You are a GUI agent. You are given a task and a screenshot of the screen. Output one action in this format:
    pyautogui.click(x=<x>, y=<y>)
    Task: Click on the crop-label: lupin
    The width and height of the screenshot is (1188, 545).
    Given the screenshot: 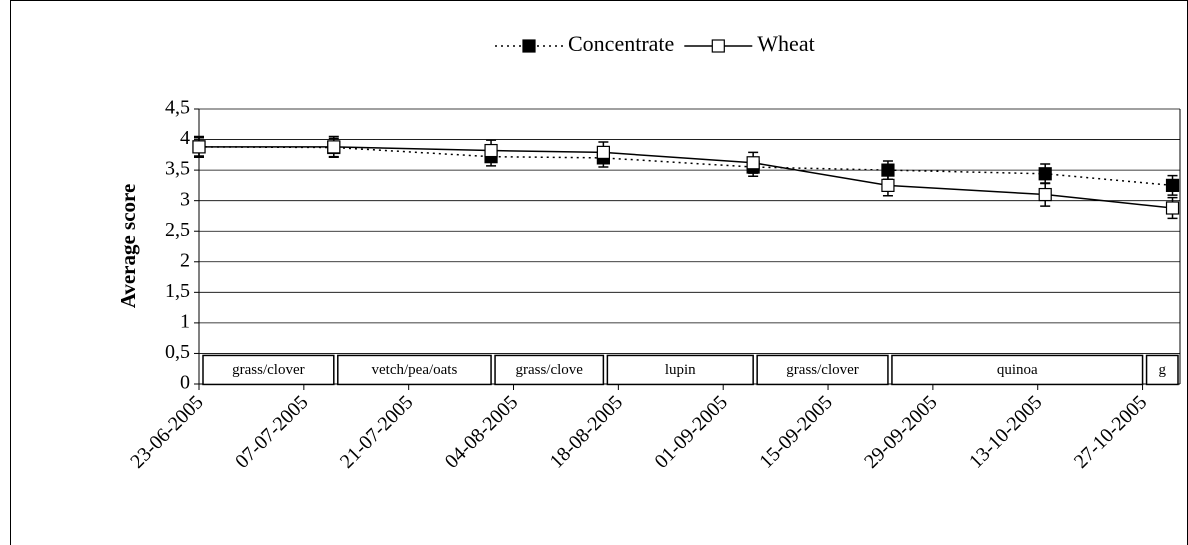 What is the action you would take?
    pyautogui.click(x=680, y=370)
    